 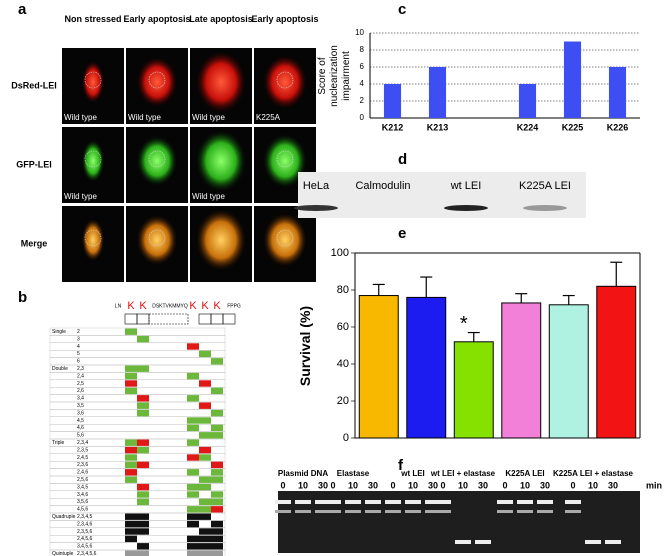 I want to click on sequence-label: K, so click(x=193, y=306).